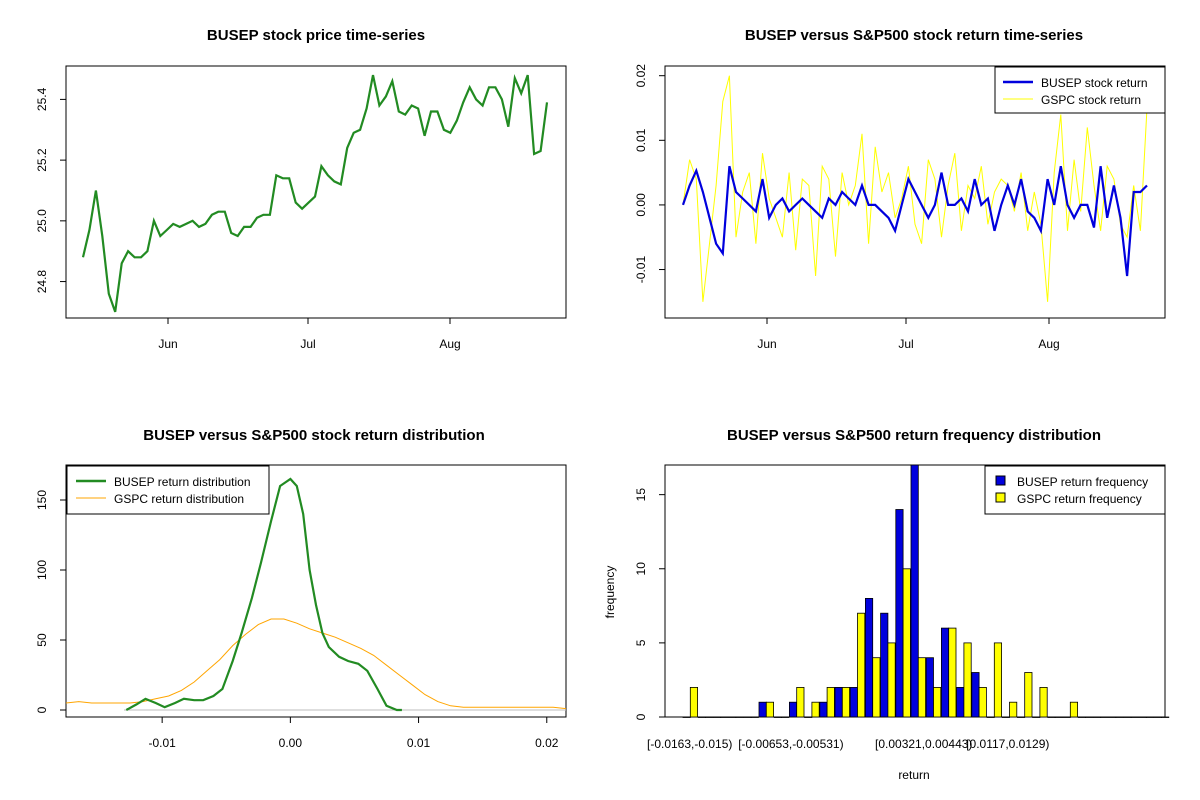 This screenshot has height=800, width=1200. What do you see at coordinates (449, 344) in the screenshot?
I see `price-x-tick-label: Aug` at bounding box center [449, 344].